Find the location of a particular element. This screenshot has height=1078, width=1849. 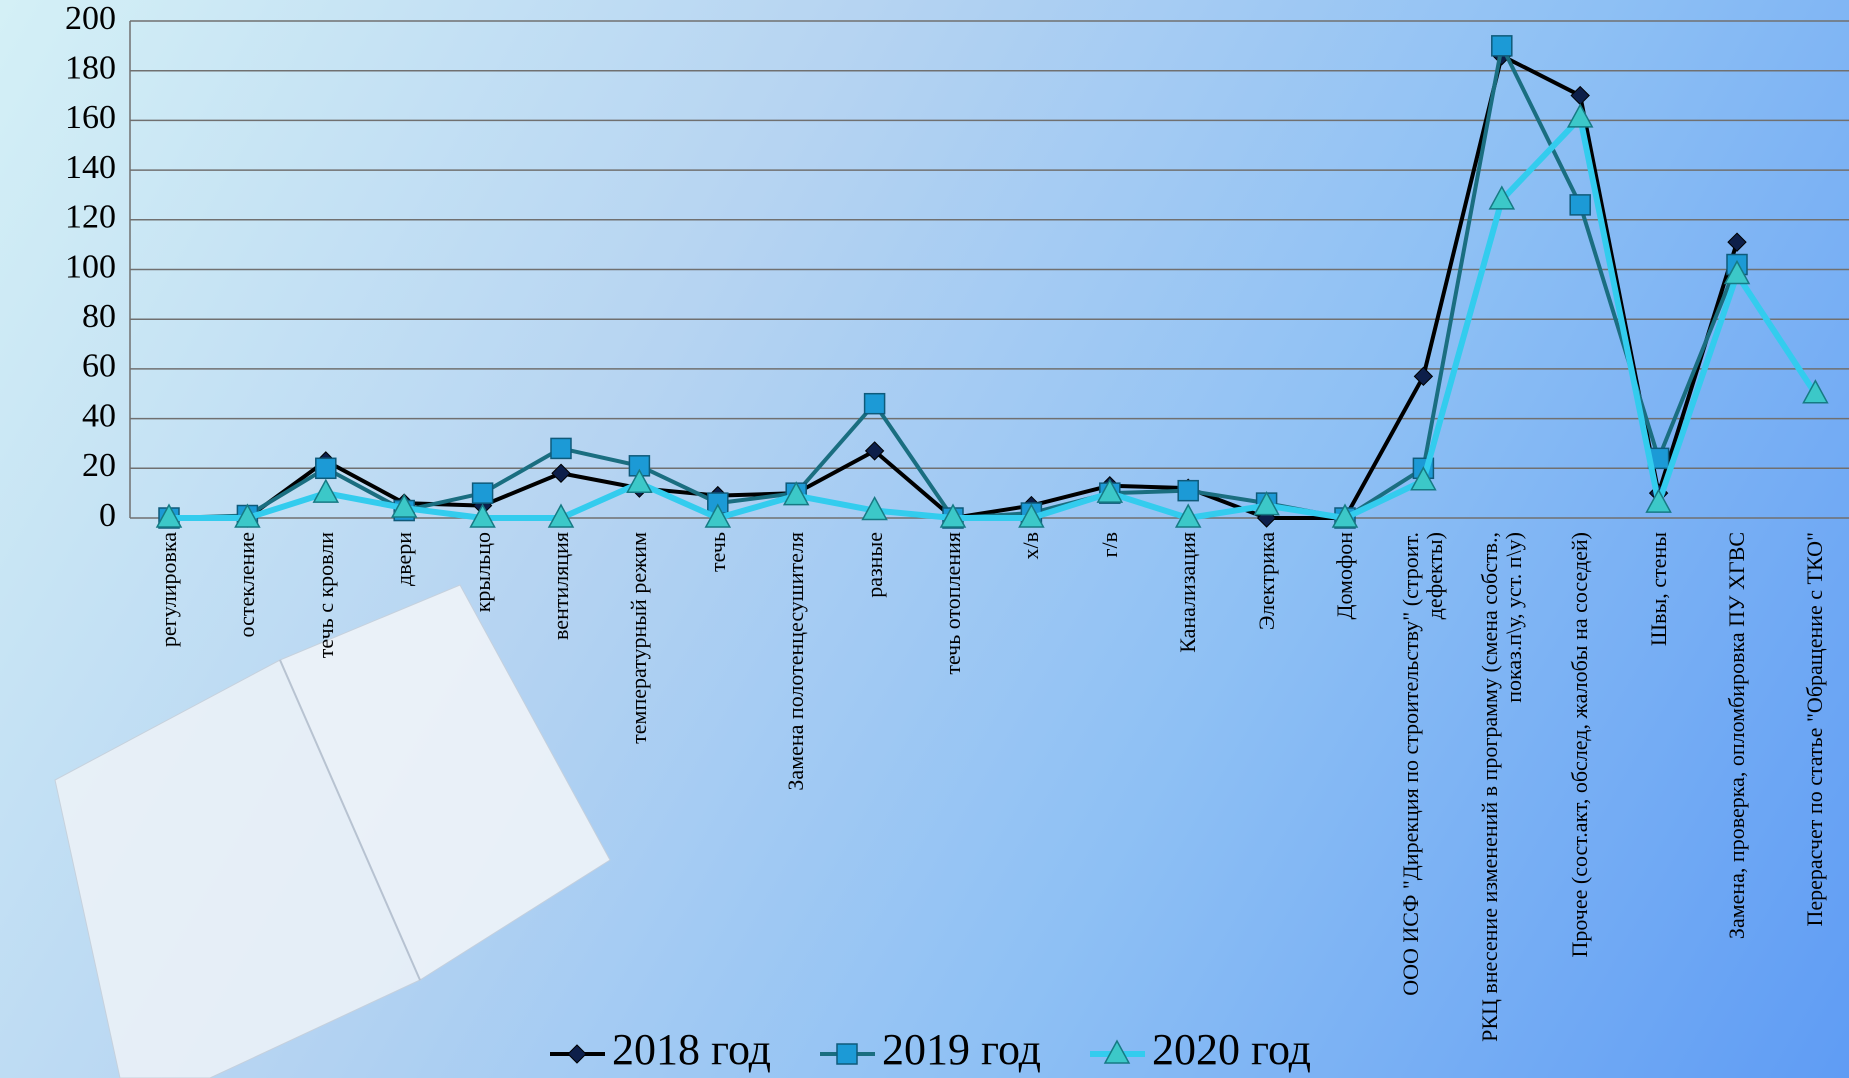

y-tick-label: 60 is located at coordinates (99, 366).